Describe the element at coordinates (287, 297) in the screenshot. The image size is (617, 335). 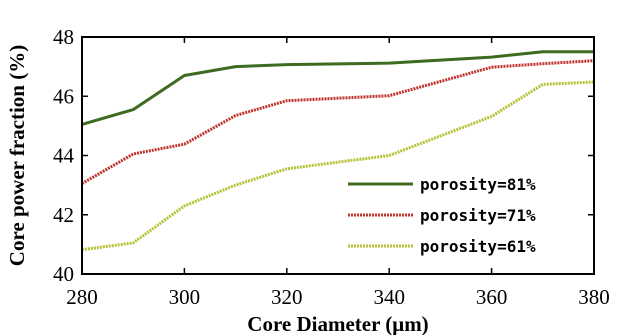
I see `x-tick-label: 320` at that location.